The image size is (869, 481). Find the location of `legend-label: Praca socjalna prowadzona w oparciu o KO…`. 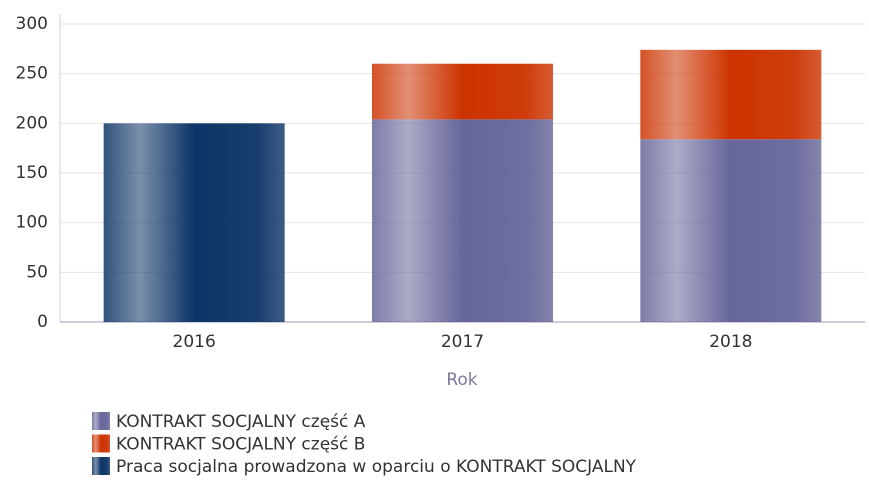

legend-label: Praca socjalna prowadzona w oparciu o KO… is located at coordinates (376, 467).